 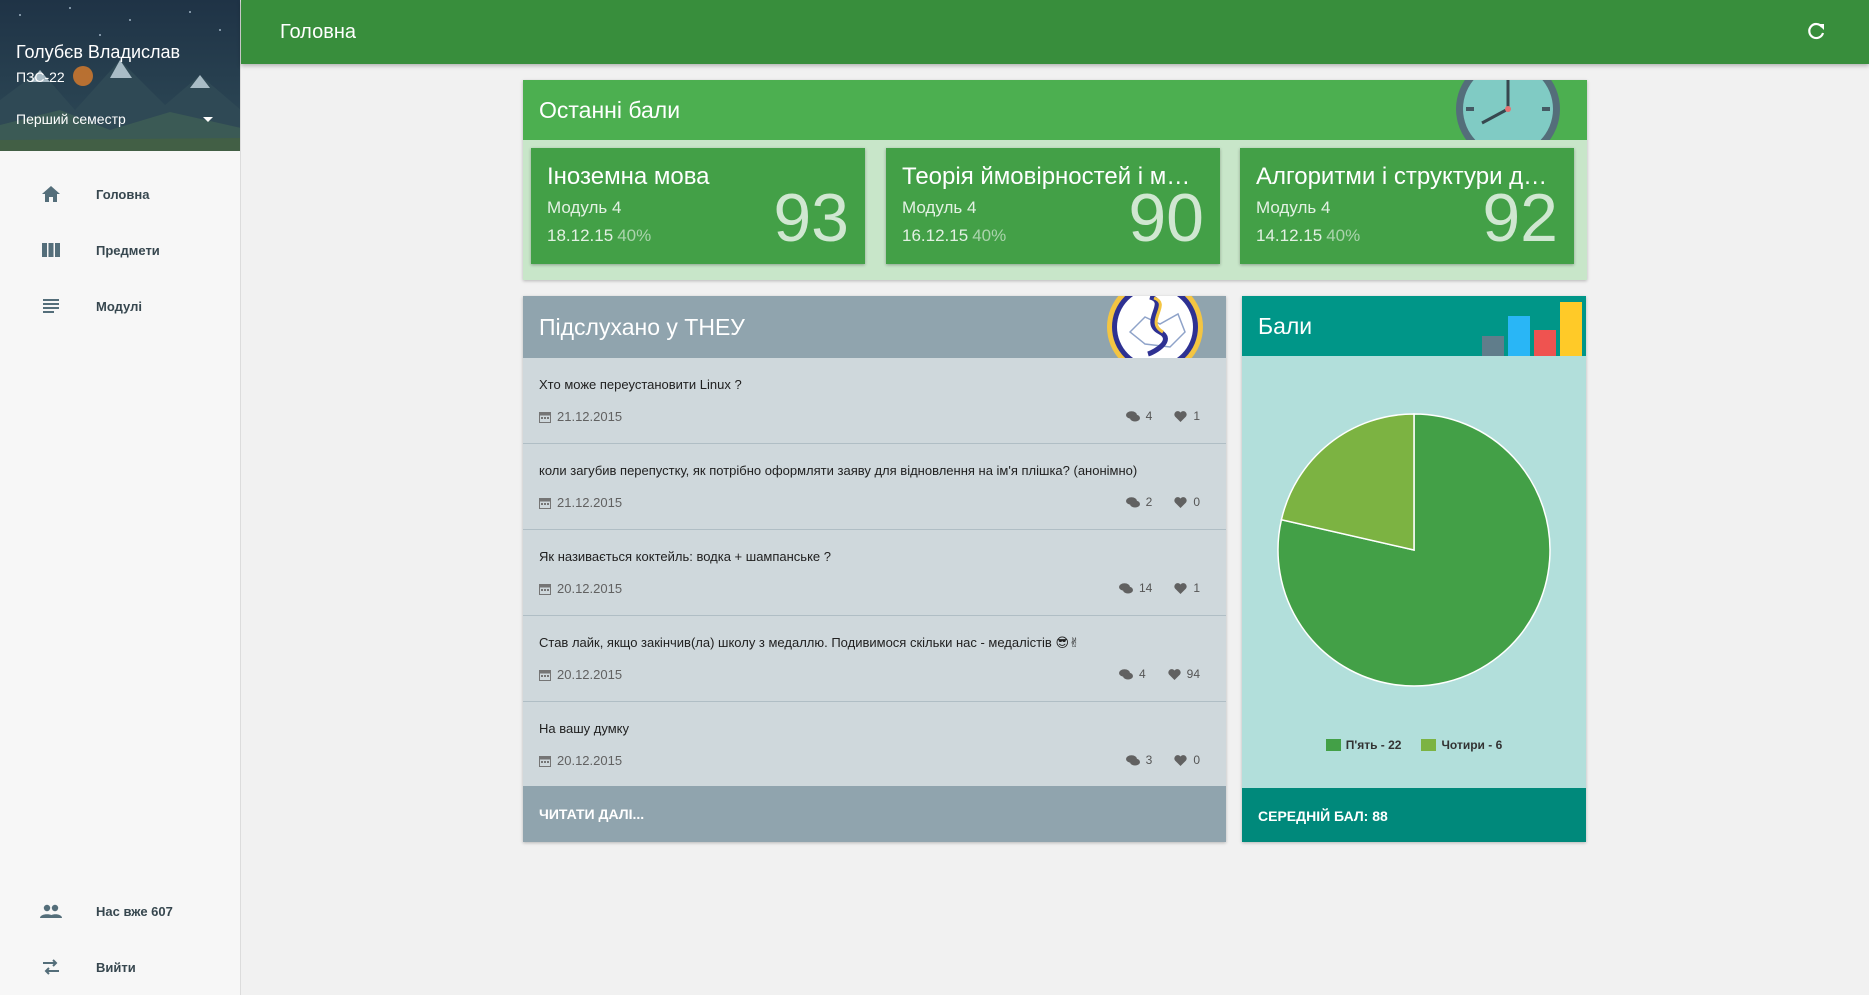 I want to click on grades-pie-chart, so click(x=1414, y=550).